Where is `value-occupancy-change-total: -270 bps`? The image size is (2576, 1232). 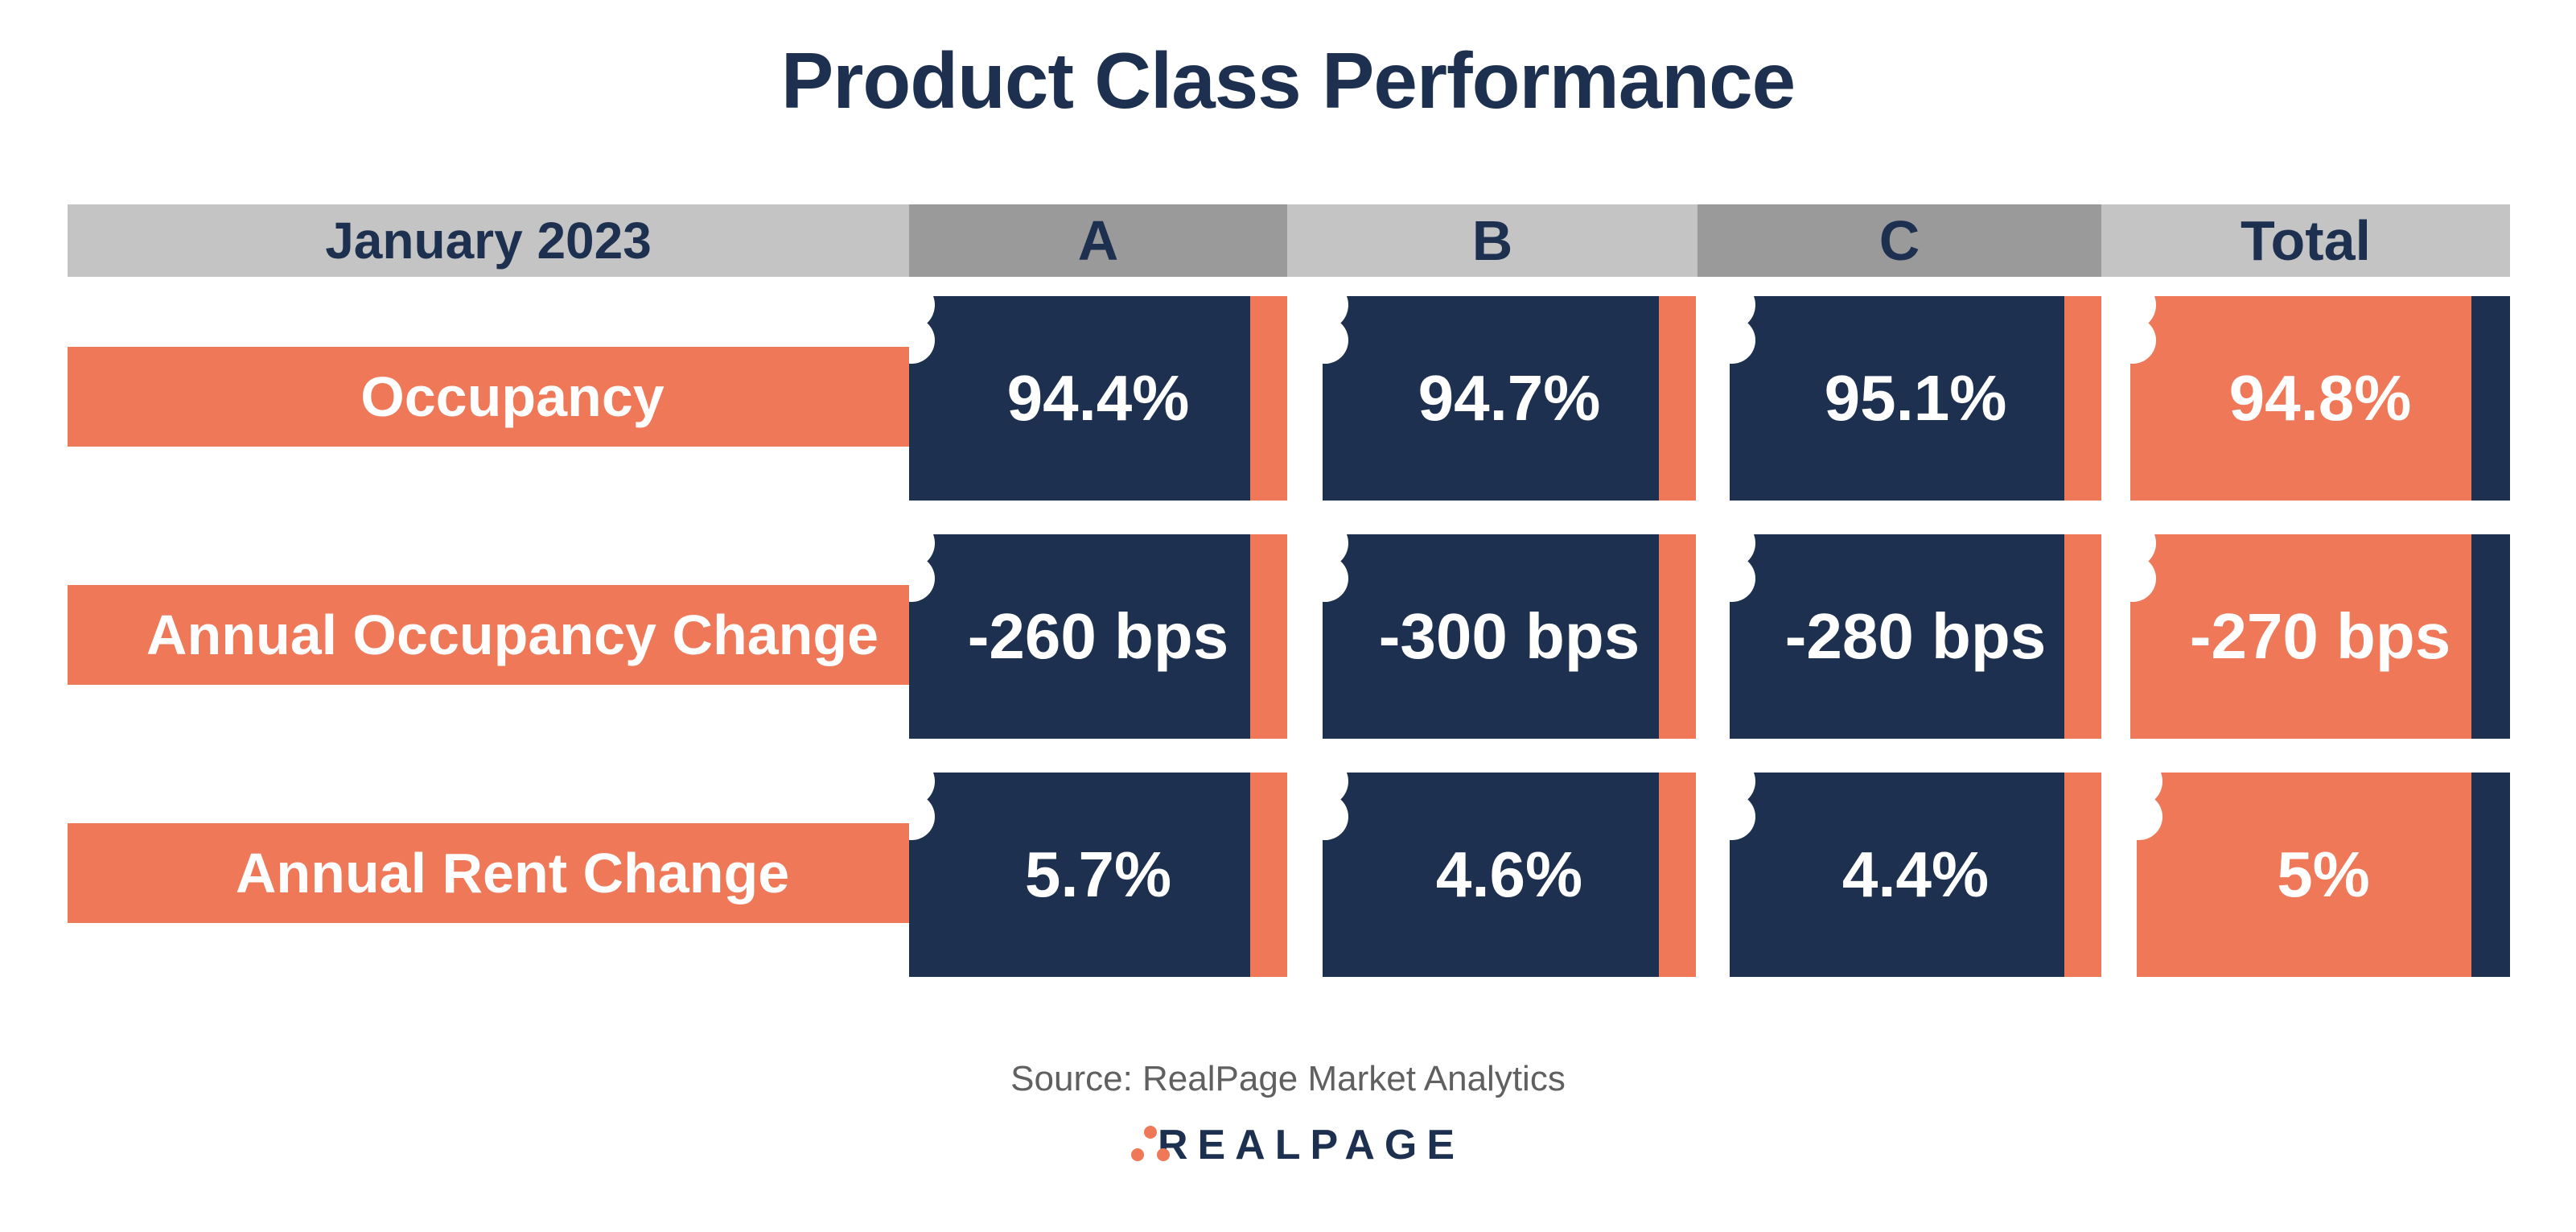 value-occupancy-change-total: -270 bps is located at coordinates (2320, 636).